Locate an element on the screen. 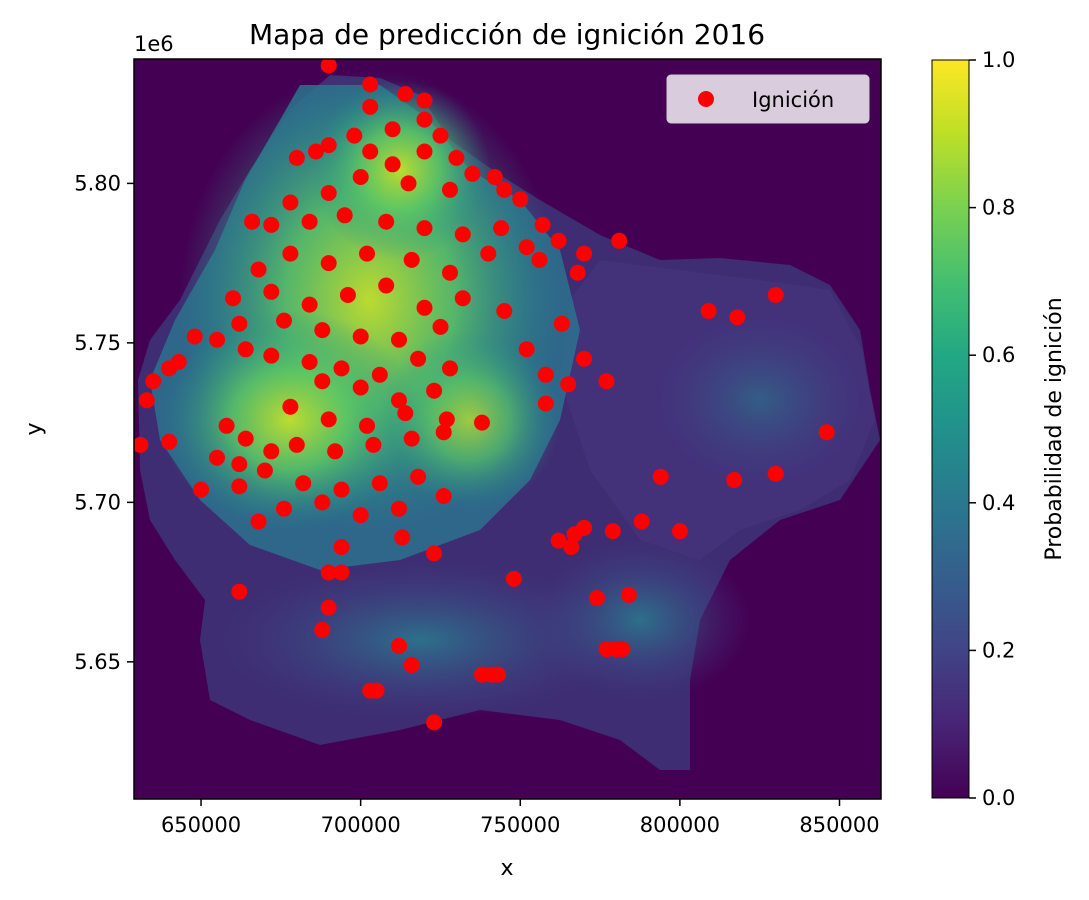 Image resolution: width=1089 pixels, height=900 pixels. y-tick-label: 5.80 is located at coordinates (97, 183).